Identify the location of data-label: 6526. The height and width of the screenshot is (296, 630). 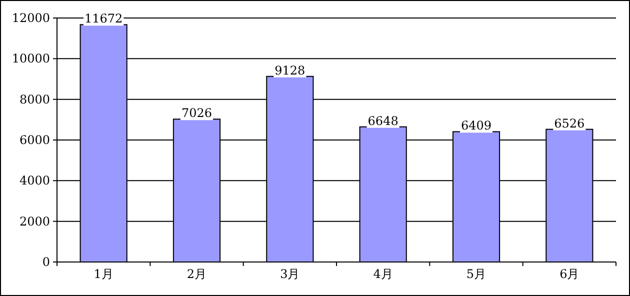
(569, 123).